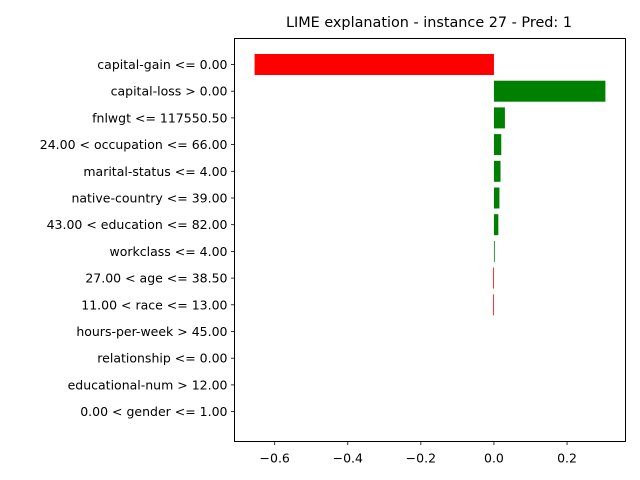 This screenshot has height=480, width=640. I want to click on y-tick-label-6: 43.00 < education <= 82.00, so click(137, 224).